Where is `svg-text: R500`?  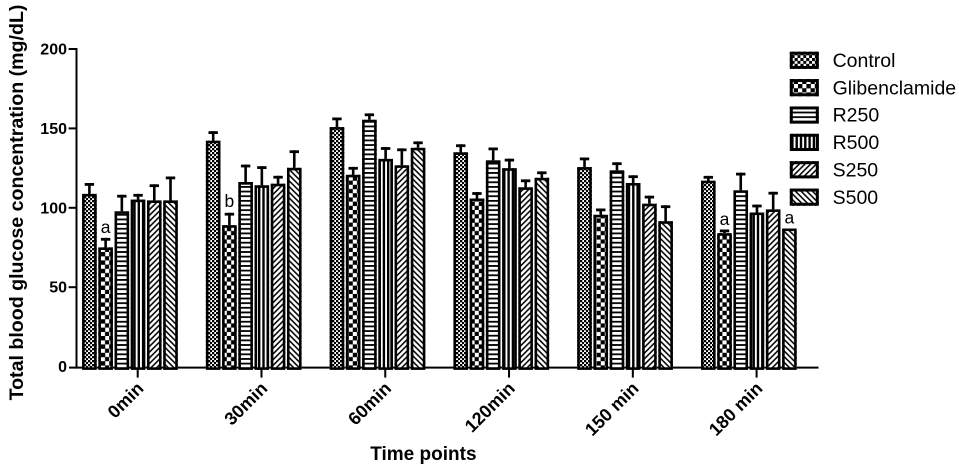 svg-text: R500 is located at coordinates (856, 143).